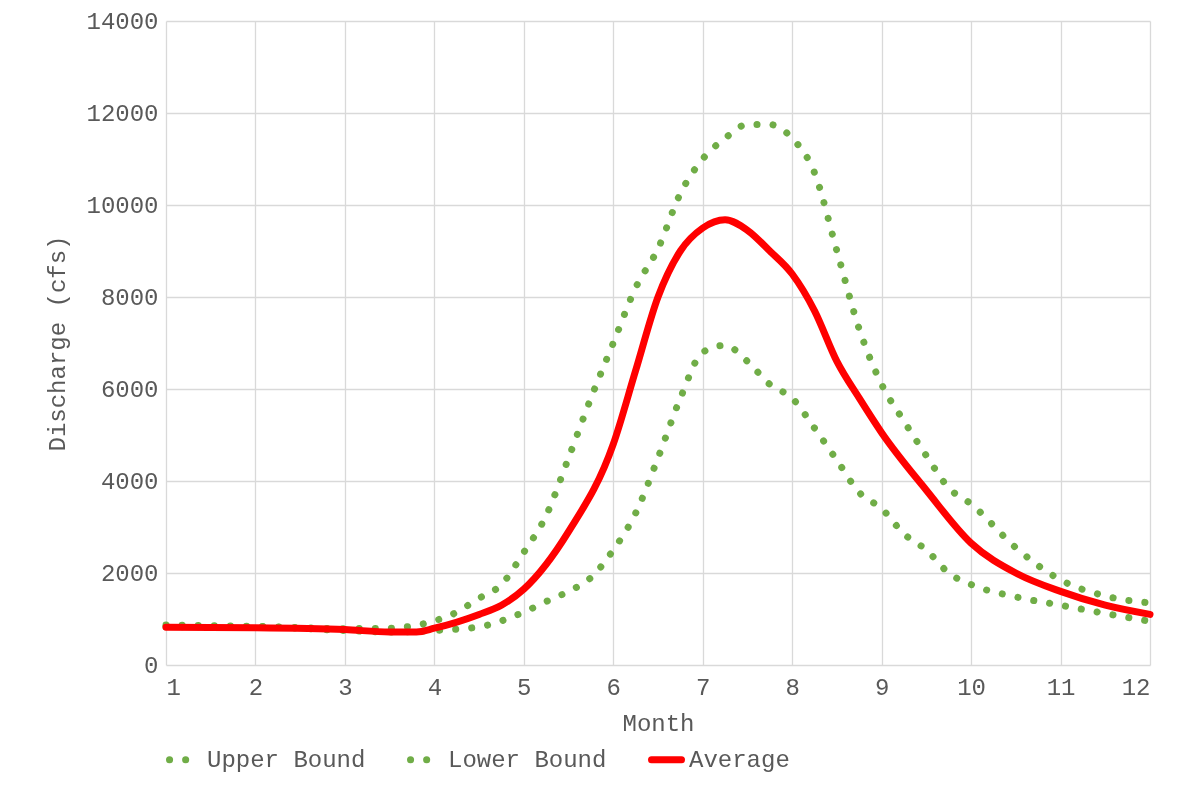  Describe the element at coordinates (435, 688) in the screenshot. I see `x-tick-label: 4` at that location.